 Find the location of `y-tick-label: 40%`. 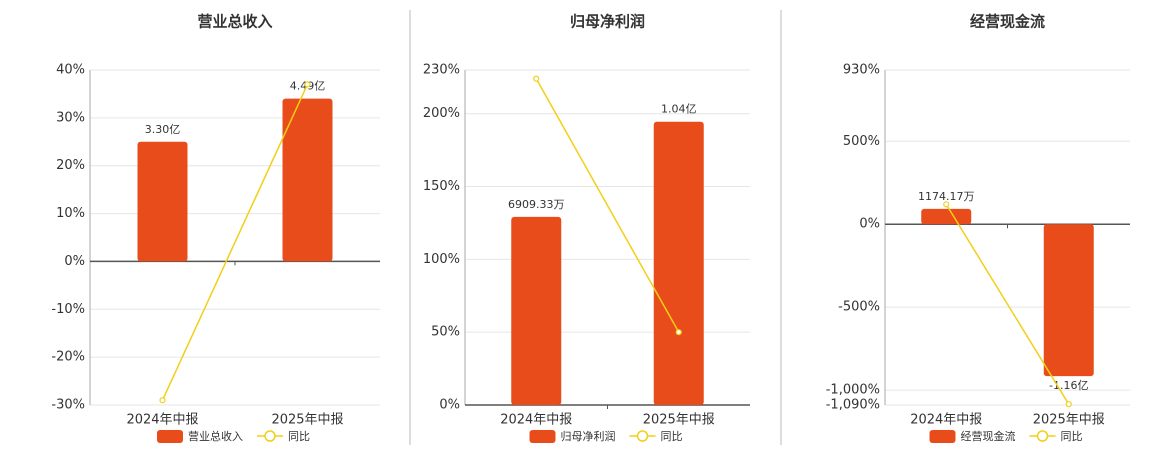

y-tick-label: 40% is located at coordinates (70, 70).